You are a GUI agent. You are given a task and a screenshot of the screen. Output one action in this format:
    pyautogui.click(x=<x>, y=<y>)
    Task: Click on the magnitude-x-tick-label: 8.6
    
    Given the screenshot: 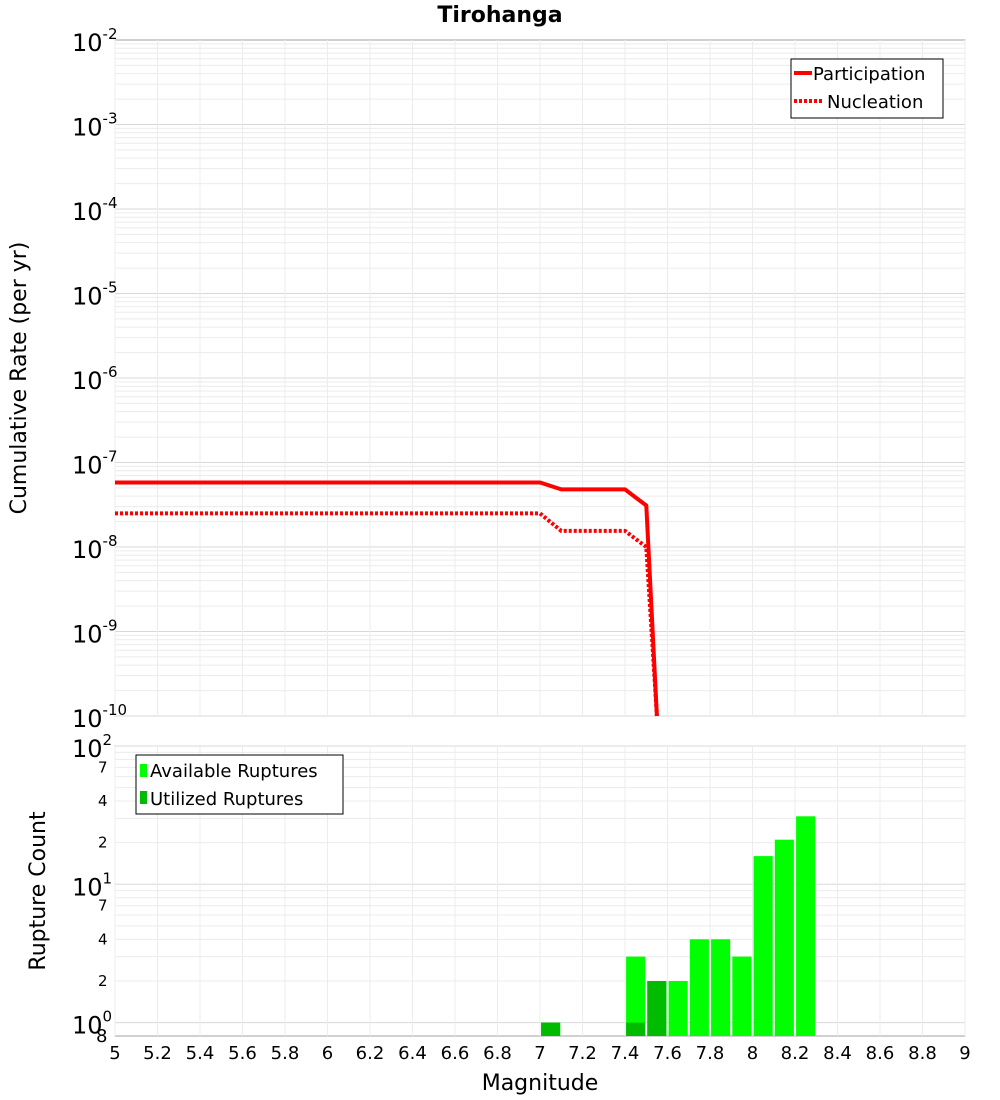 What is the action you would take?
    pyautogui.click(x=880, y=1053)
    